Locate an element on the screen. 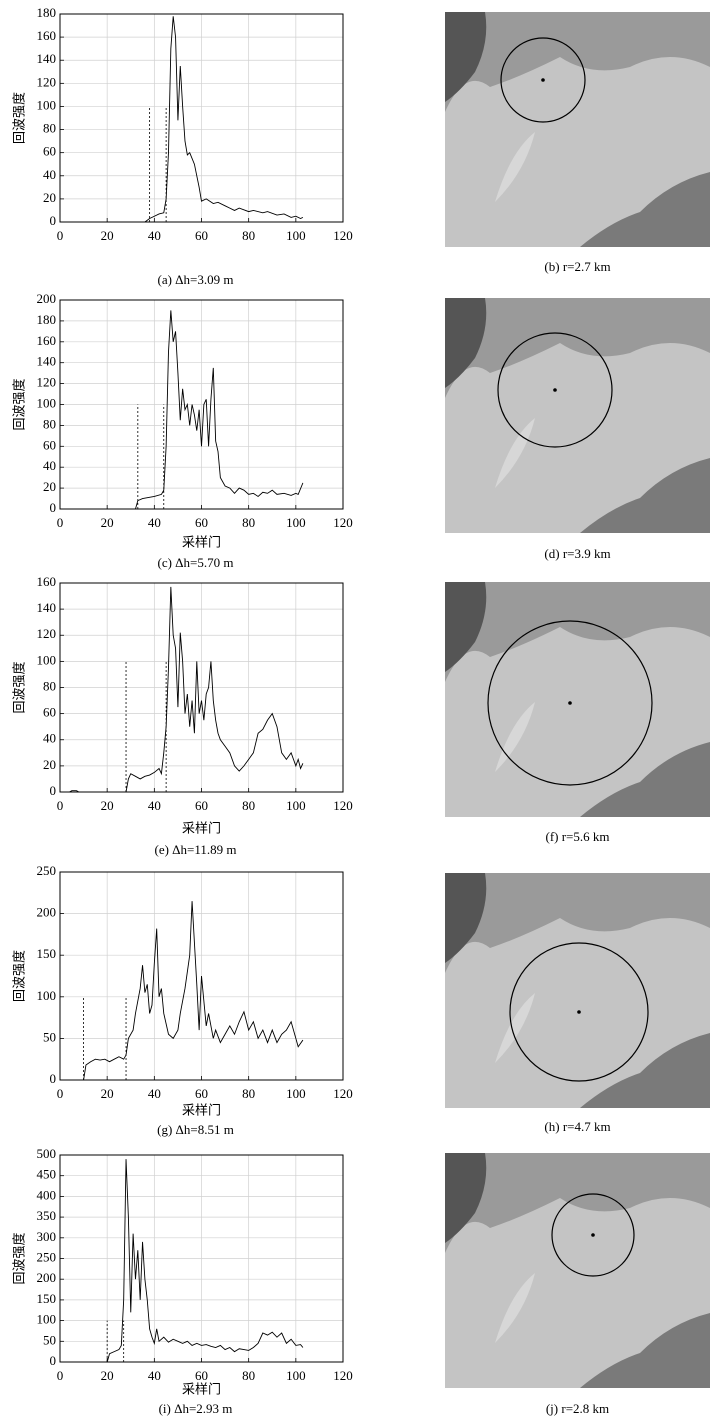 The height and width of the screenshot is (1428, 720). y-tick-label: 50 is located at coordinates (49, 1339).